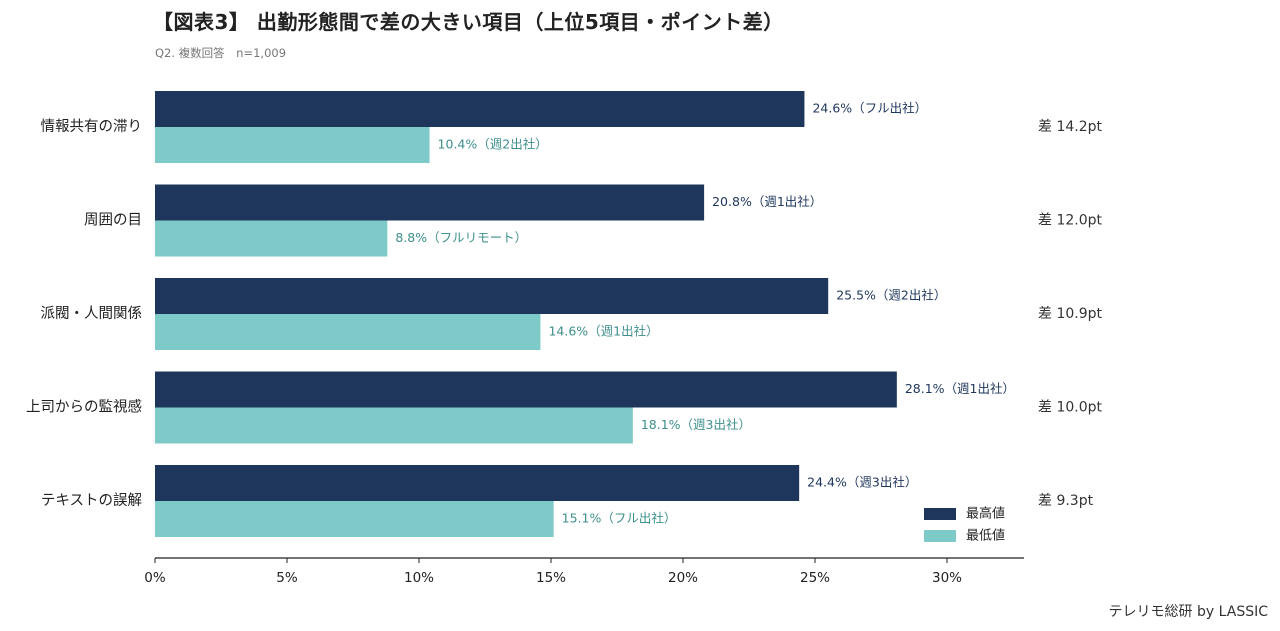 The width and height of the screenshot is (1280, 631). Describe the element at coordinates (92, 313) in the screenshot. I see `category-label: 派閥・人間関係` at that location.